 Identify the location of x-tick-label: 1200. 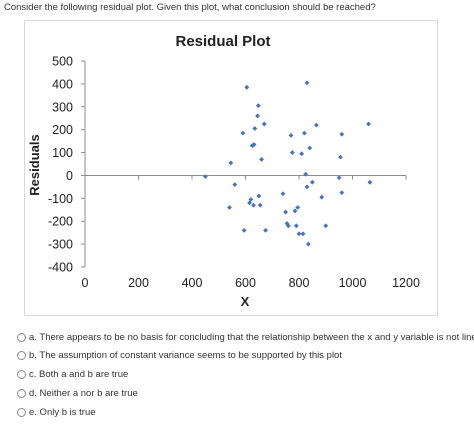
(406, 283).